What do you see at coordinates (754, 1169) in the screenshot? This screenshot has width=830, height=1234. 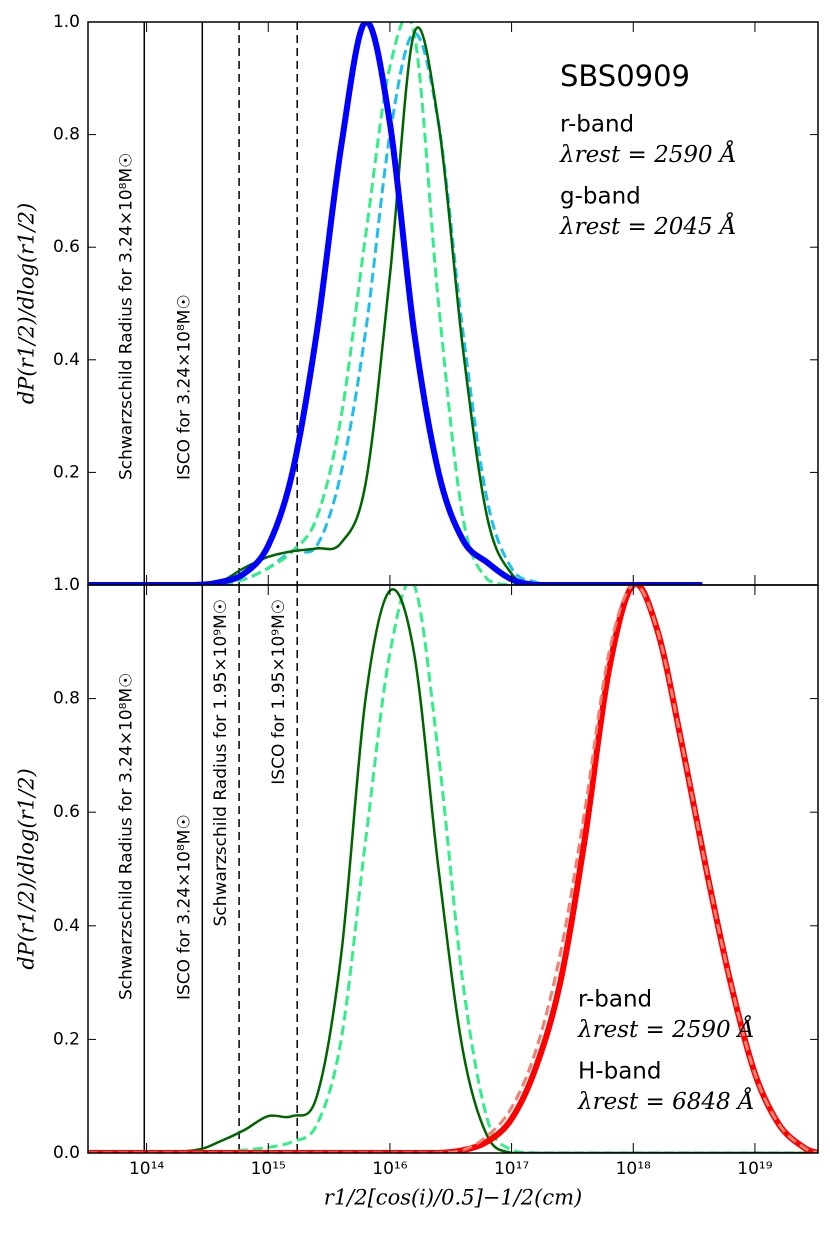 I see `x-tick-label: 10¹⁹` at bounding box center [754, 1169].